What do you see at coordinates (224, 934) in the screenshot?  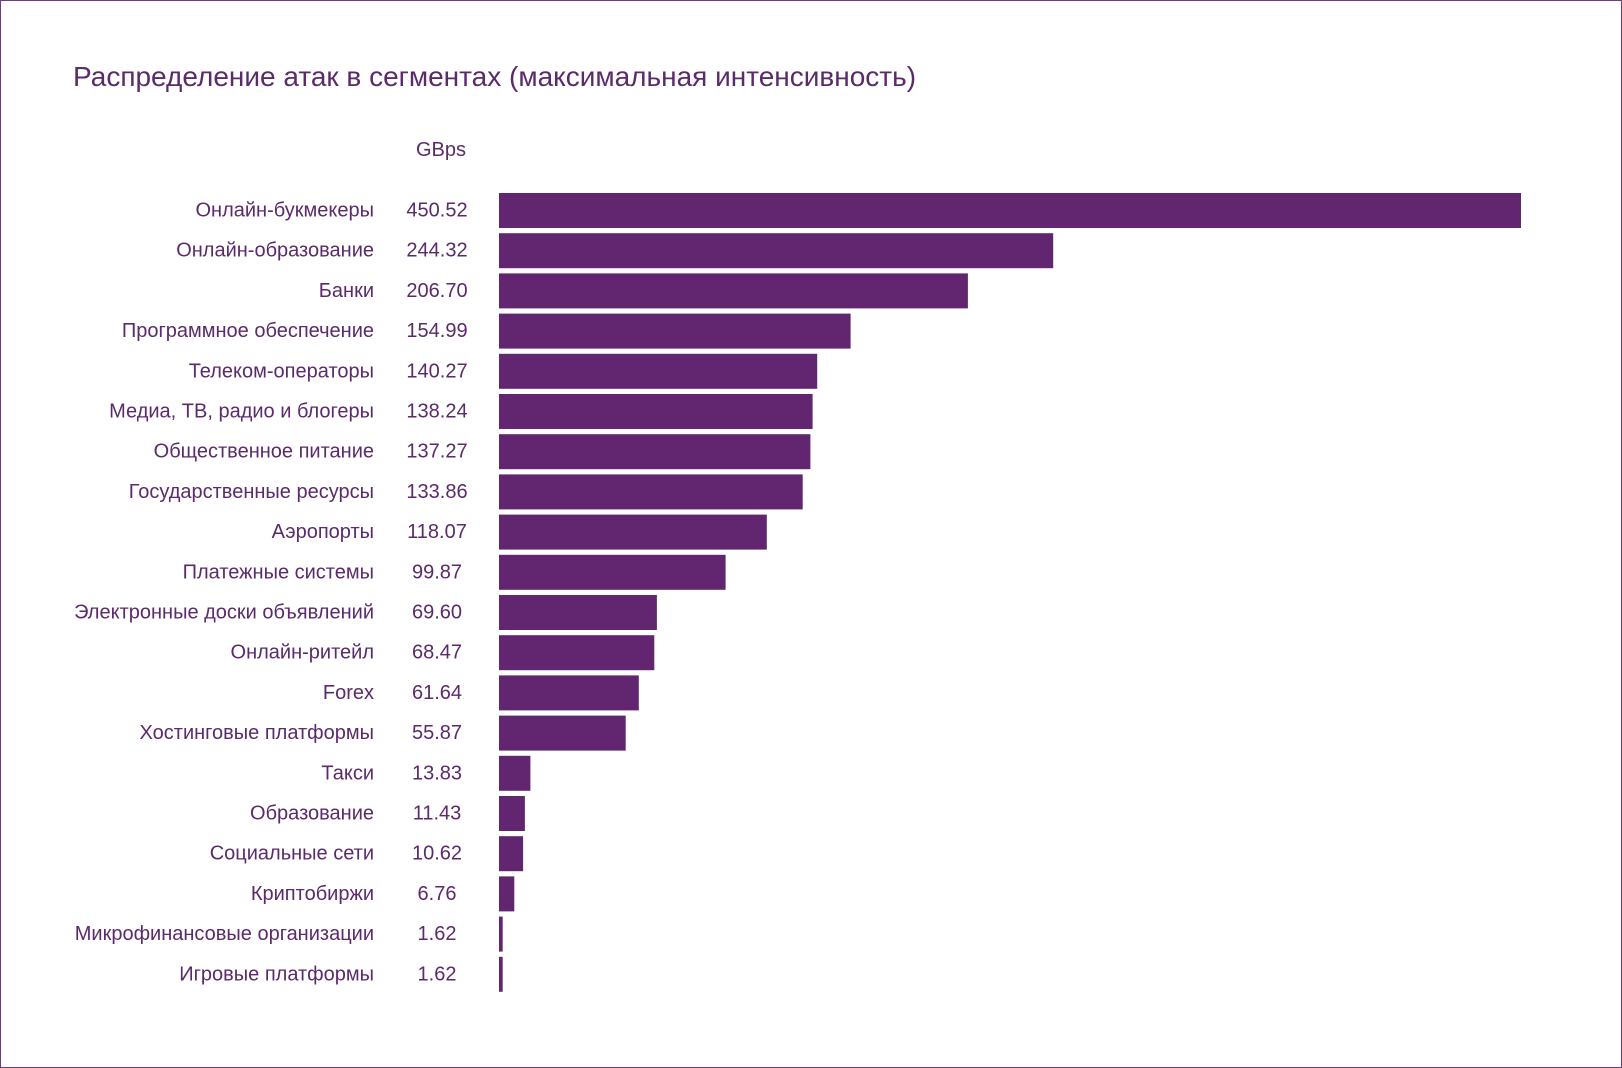 I see `category-label: Микрофинансовые организации` at bounding box center [224, 934].